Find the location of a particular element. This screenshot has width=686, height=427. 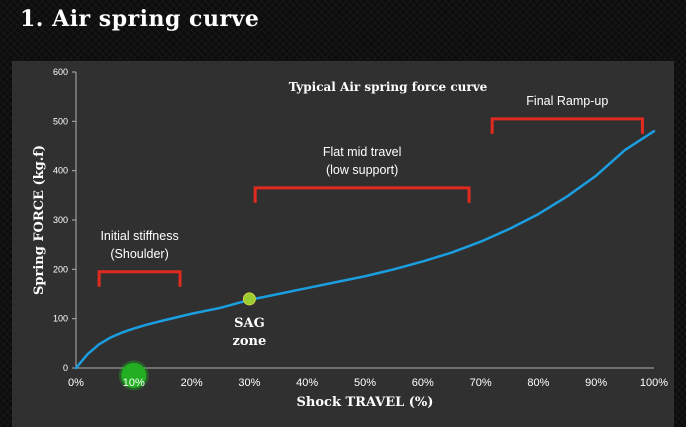

highlight-marker is located at coordinates (134, 375).